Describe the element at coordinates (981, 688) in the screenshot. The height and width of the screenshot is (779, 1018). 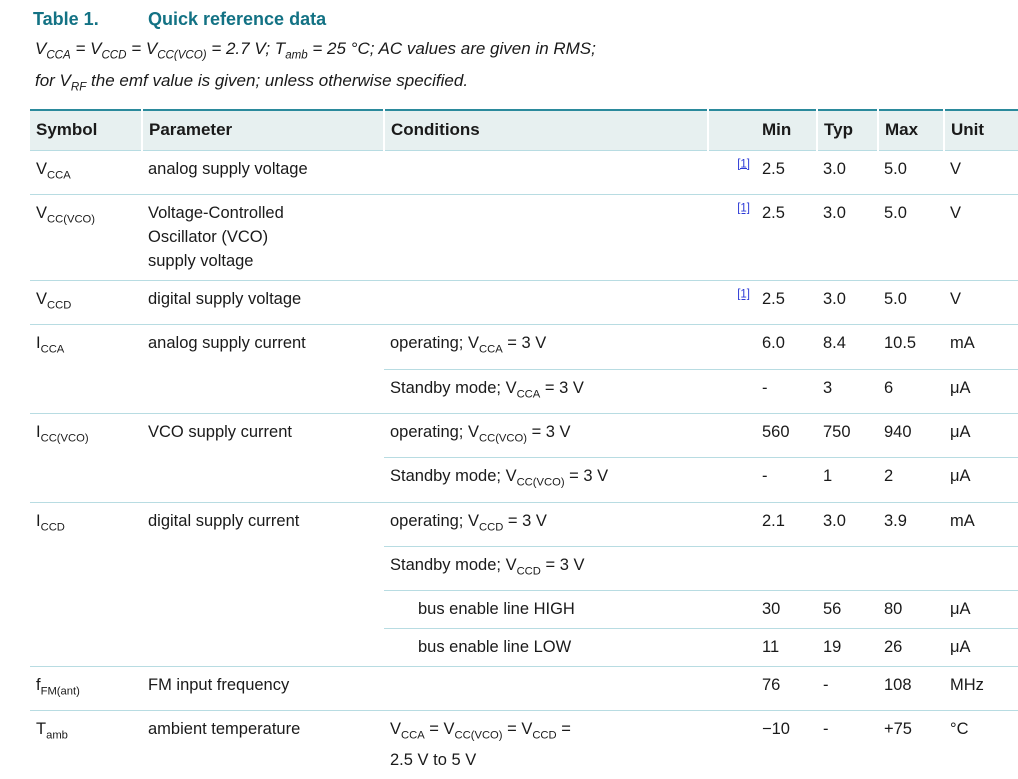
I see `cell-unit: MHz` at that location.